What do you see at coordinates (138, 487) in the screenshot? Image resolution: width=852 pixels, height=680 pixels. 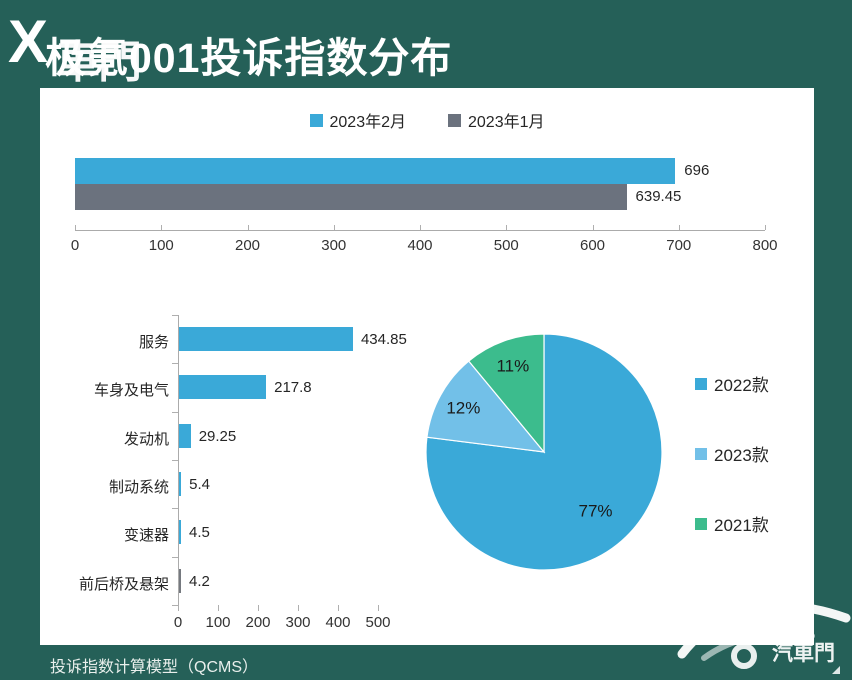 I see `bottom-category-label-3: 制动系统` at bounding box center [138, 487].